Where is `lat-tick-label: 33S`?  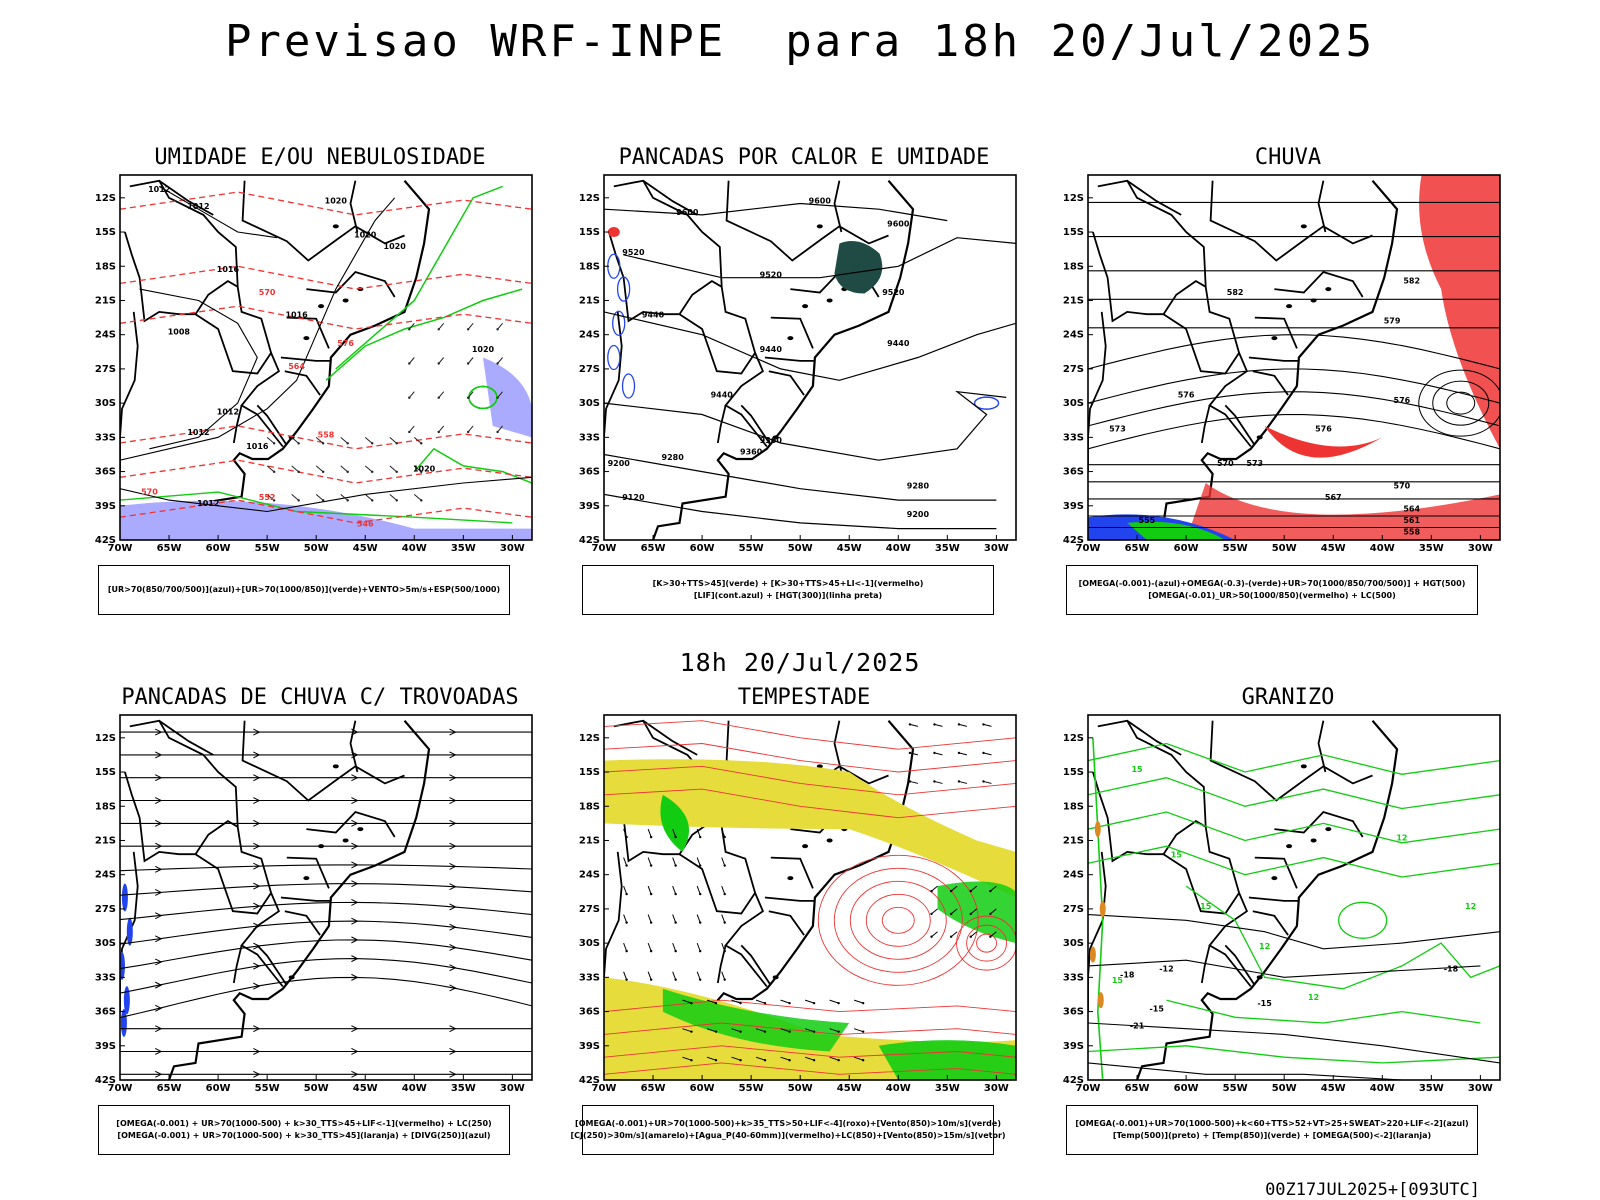 lat-tick-label: 33S is located at coordinates (105, 977).